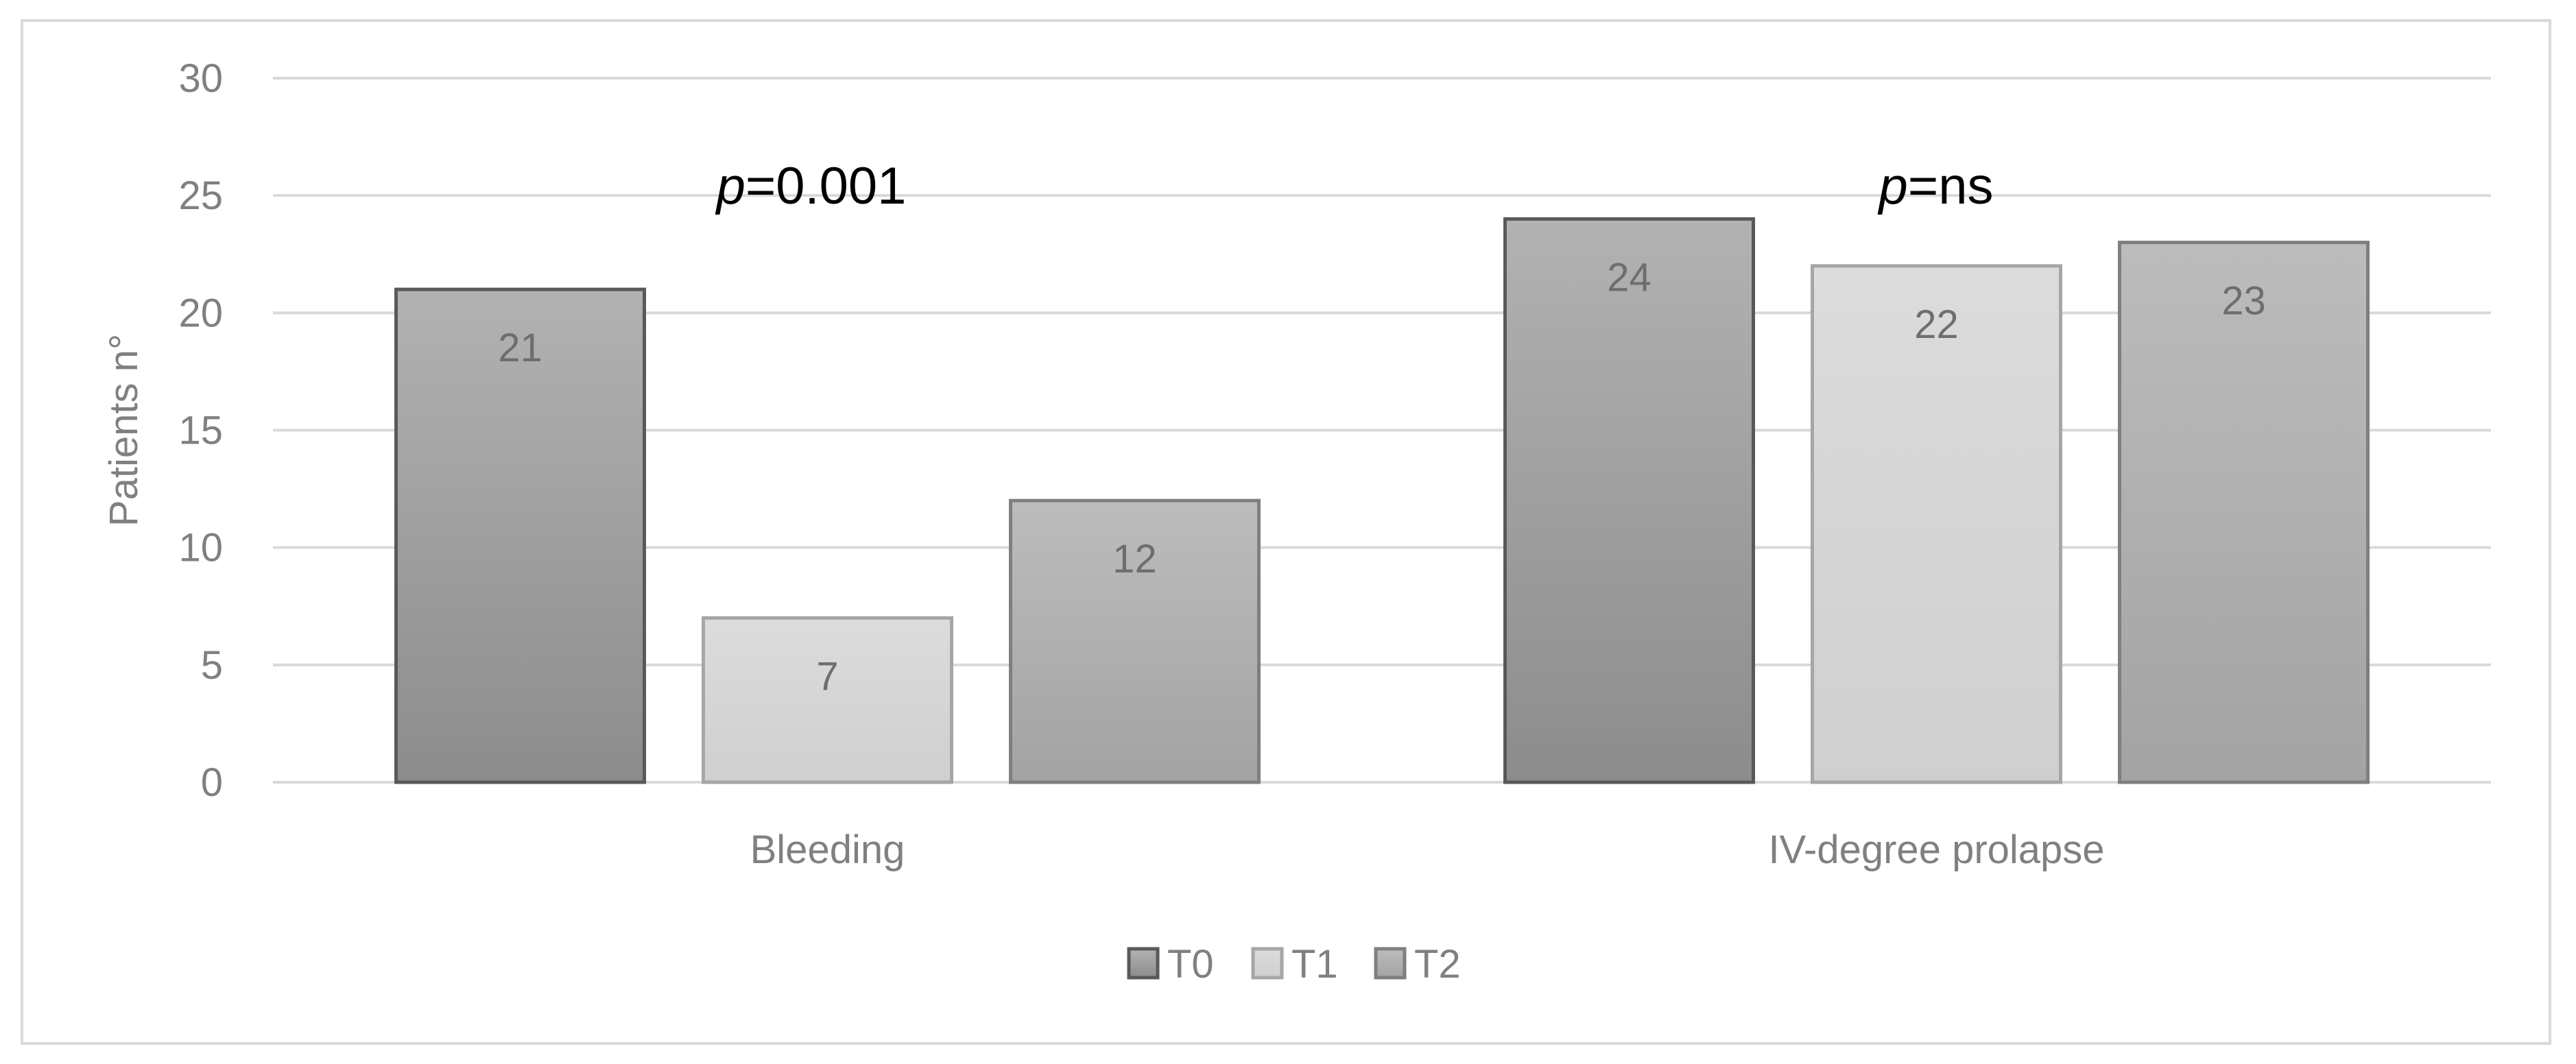  Describe the element at coordinates (212, 782) in the screenshot. I see `y-tick-label: 0` at that location.